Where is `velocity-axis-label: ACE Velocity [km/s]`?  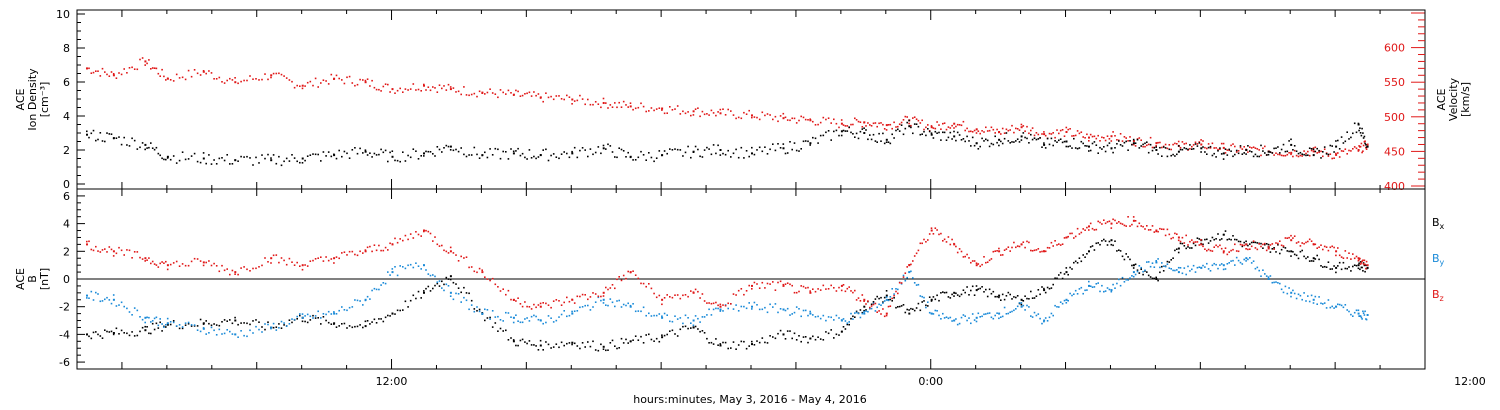
velocity-axis-label: ACE Velocity [km/s] is located at coordinates (1453, 99).